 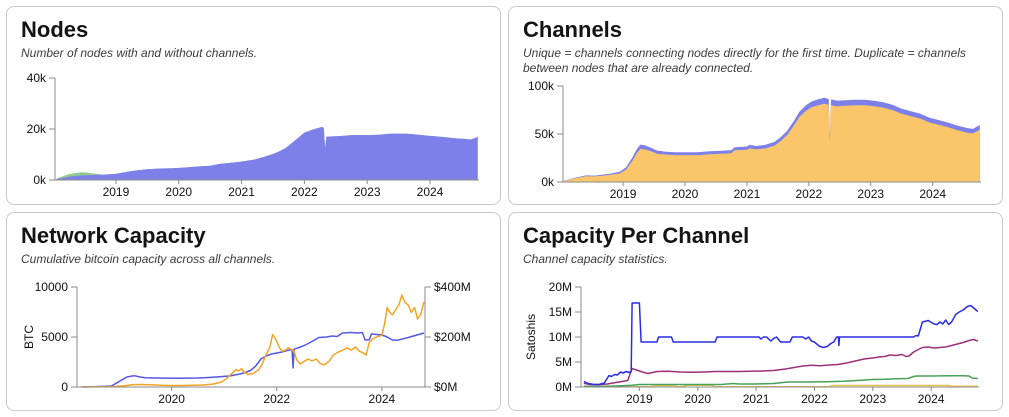 I want to click on capacity-per-channel-card-subtitle: Channel capacity statistics., so click(x=595, y=259).